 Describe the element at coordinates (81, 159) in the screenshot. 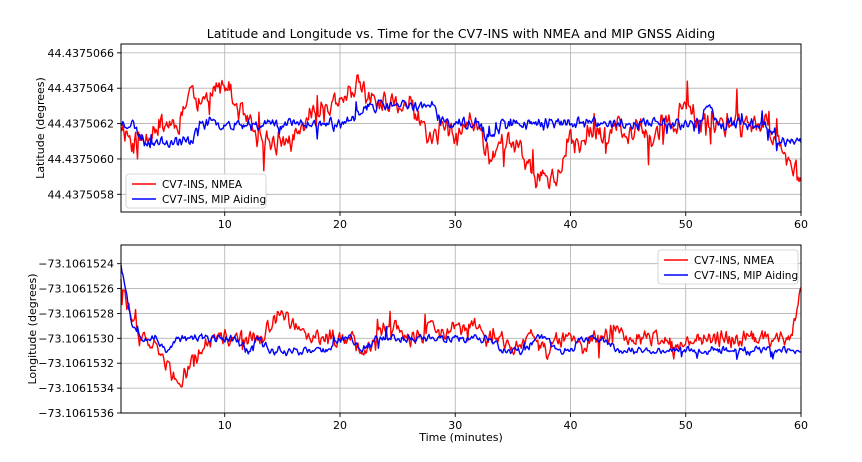

I see `latitude-ytick-label-1: 44.4375060` at that location.